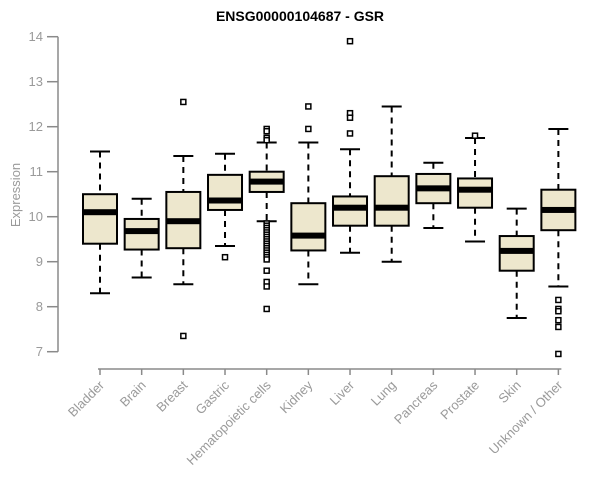 This screenshot has width=600, height=500. I want to click on box-breast, so click(183, 219).